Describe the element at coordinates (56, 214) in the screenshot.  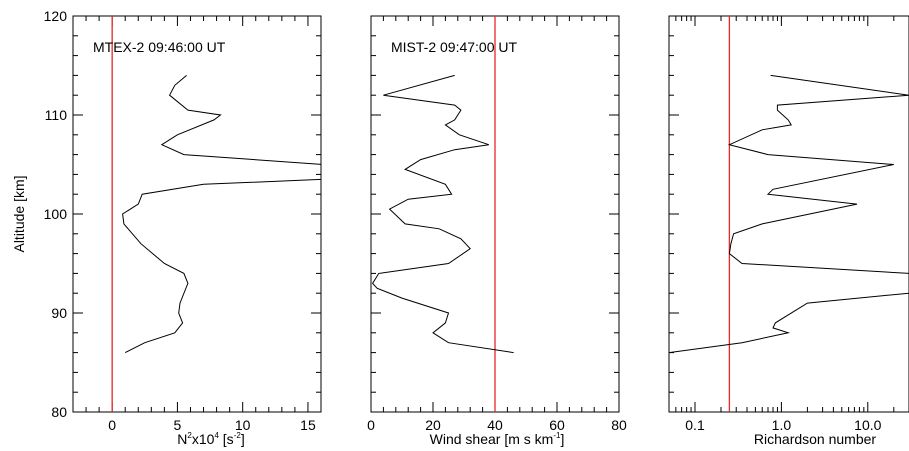
I see `y-tick-label: 100` at that location.